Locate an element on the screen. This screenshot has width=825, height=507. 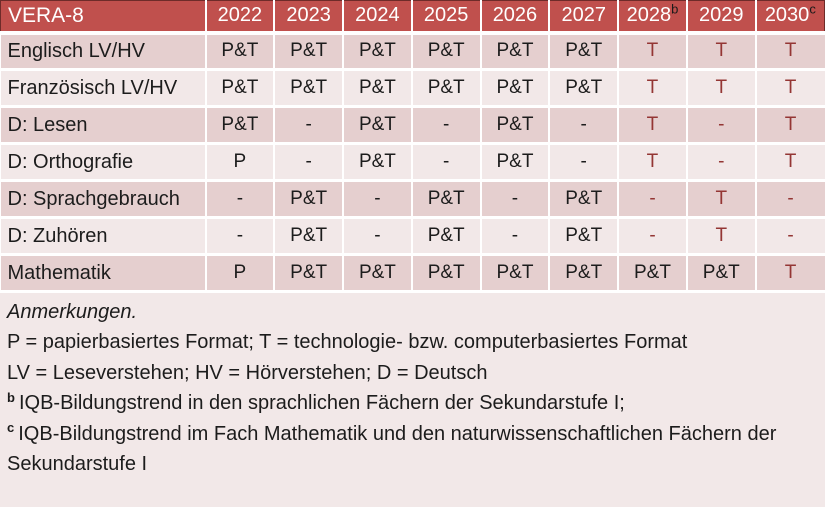
year-label: 2026 is located at coordinates (515, 15).